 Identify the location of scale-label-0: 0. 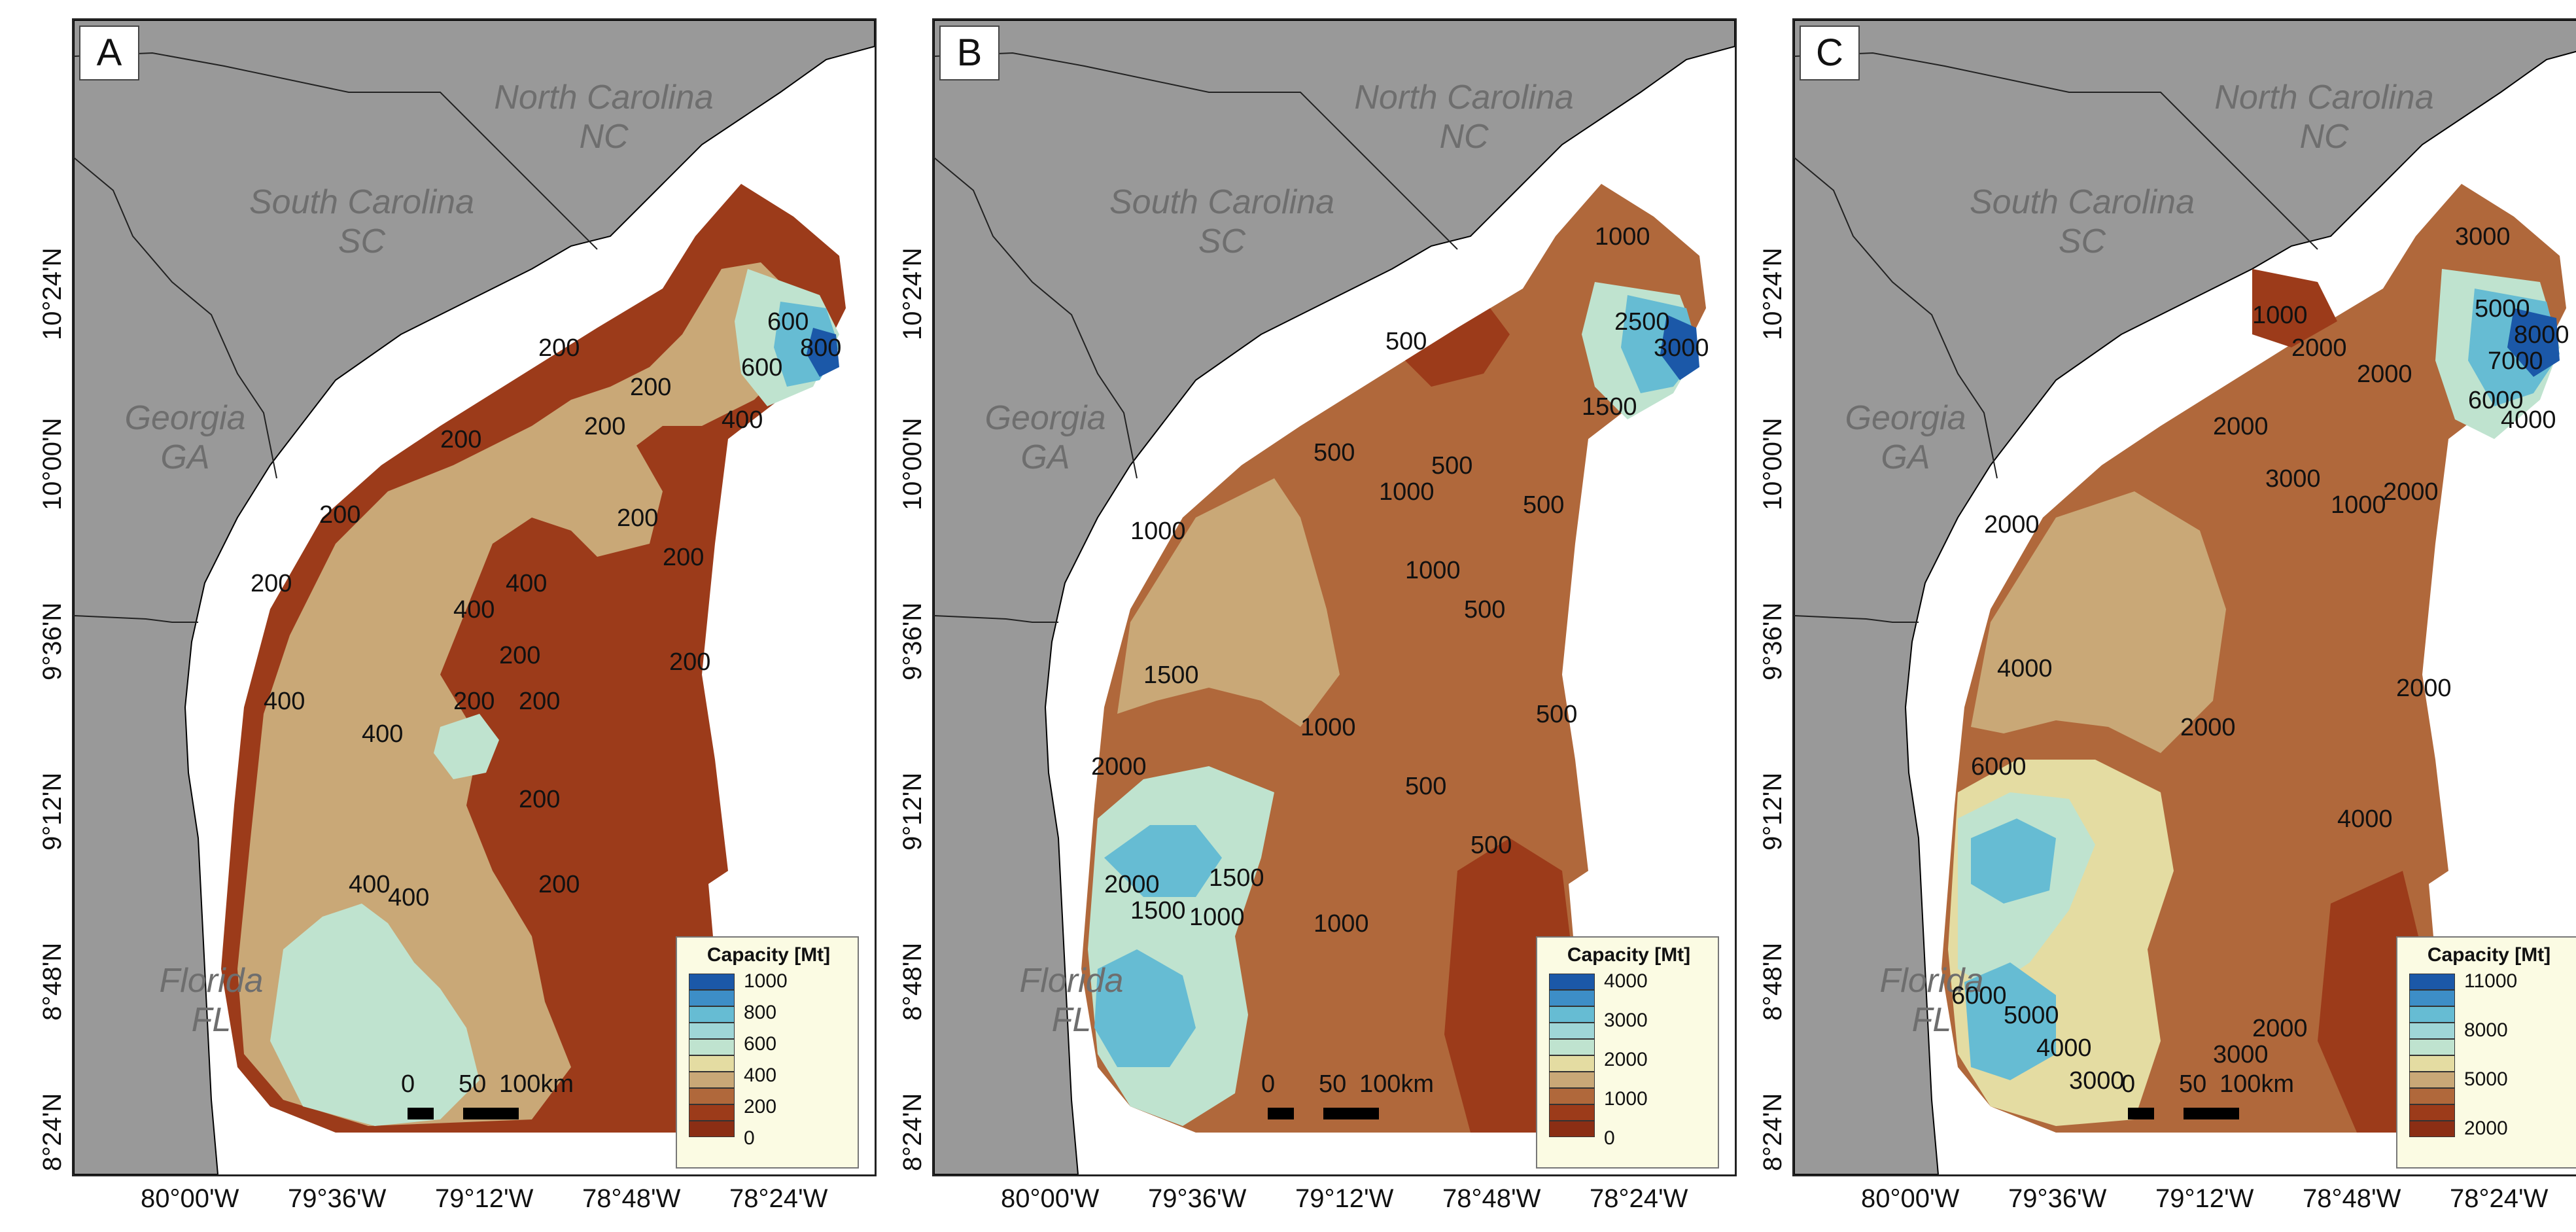
(1268, 1084).